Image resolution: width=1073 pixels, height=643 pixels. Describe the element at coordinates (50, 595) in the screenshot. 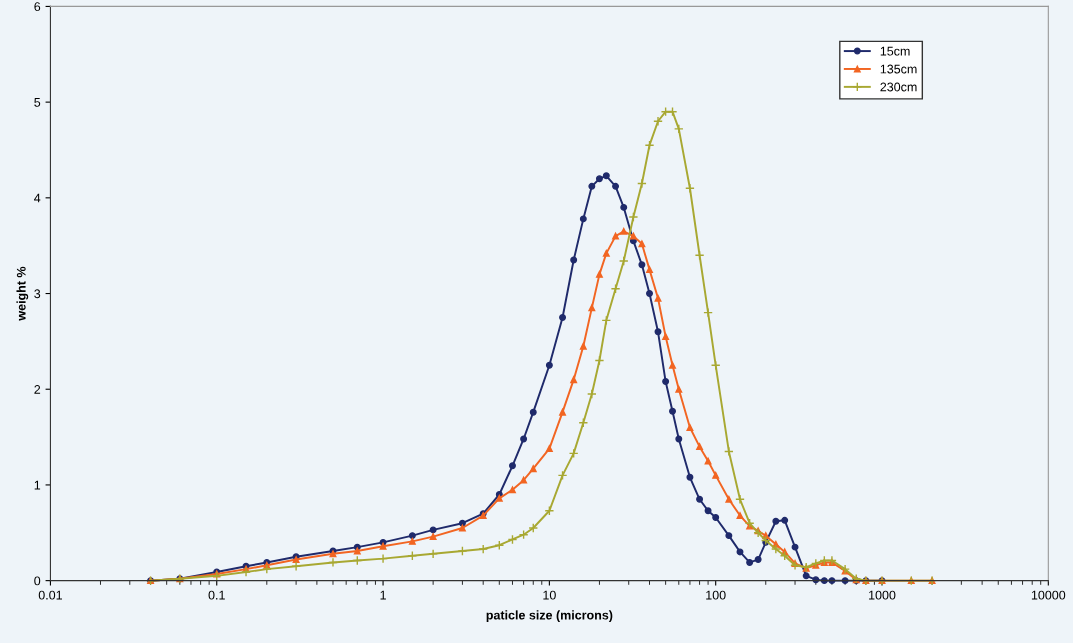

I see `x-tick-label: 0.01` at that location.